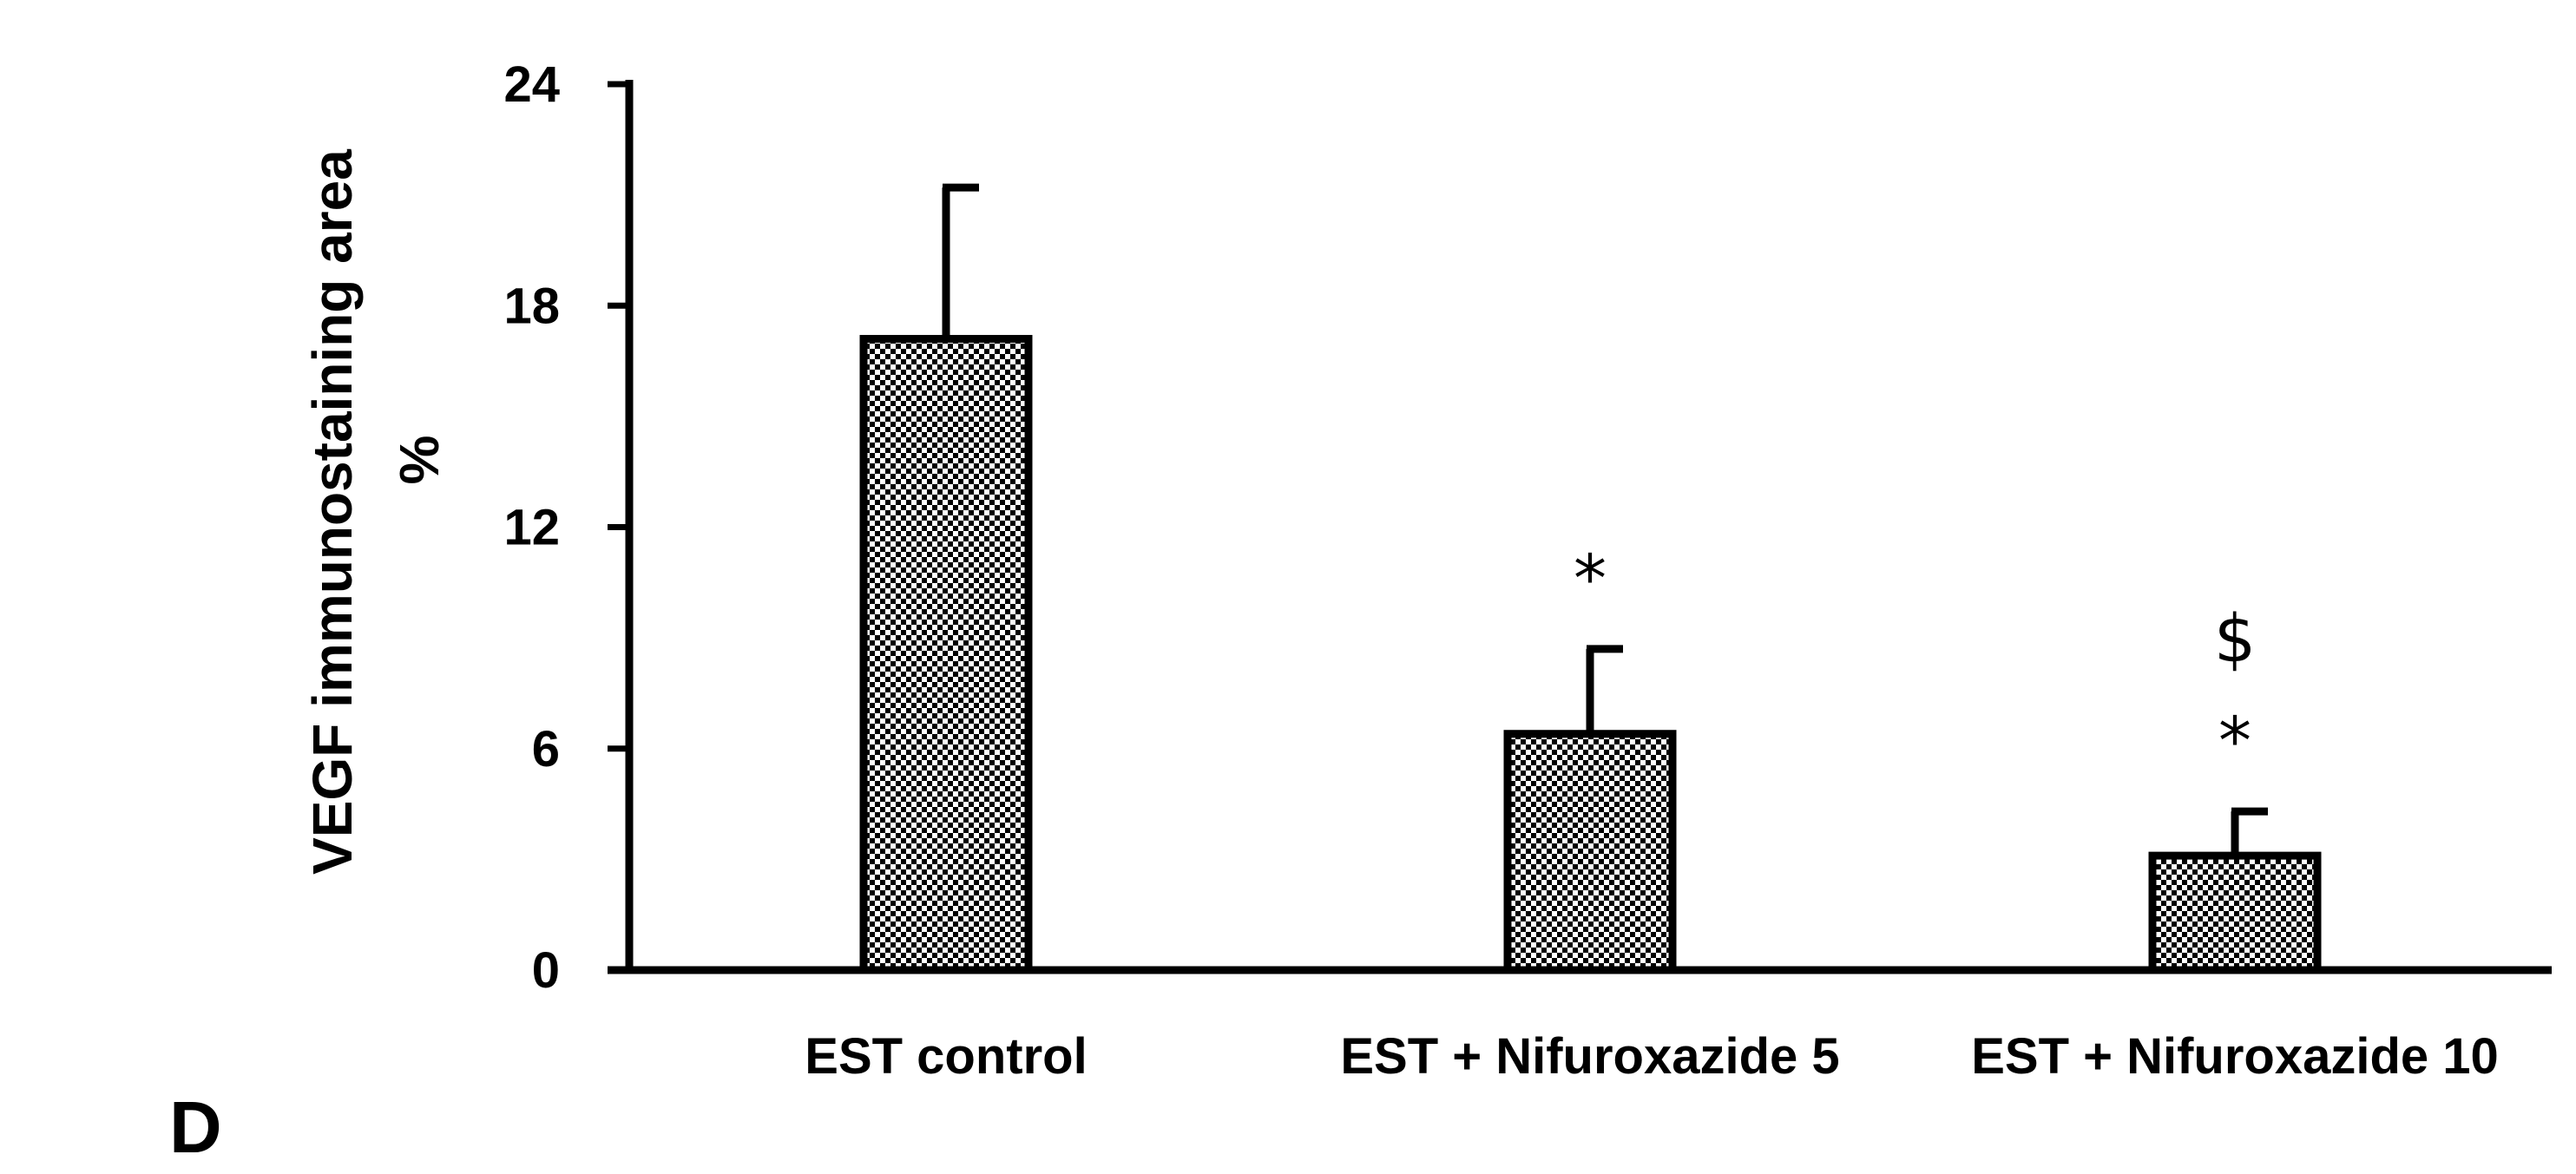 The height and width of the screenshot is (1174, 2576). I want to click on y-tick-label: 12, so click(532, 528).